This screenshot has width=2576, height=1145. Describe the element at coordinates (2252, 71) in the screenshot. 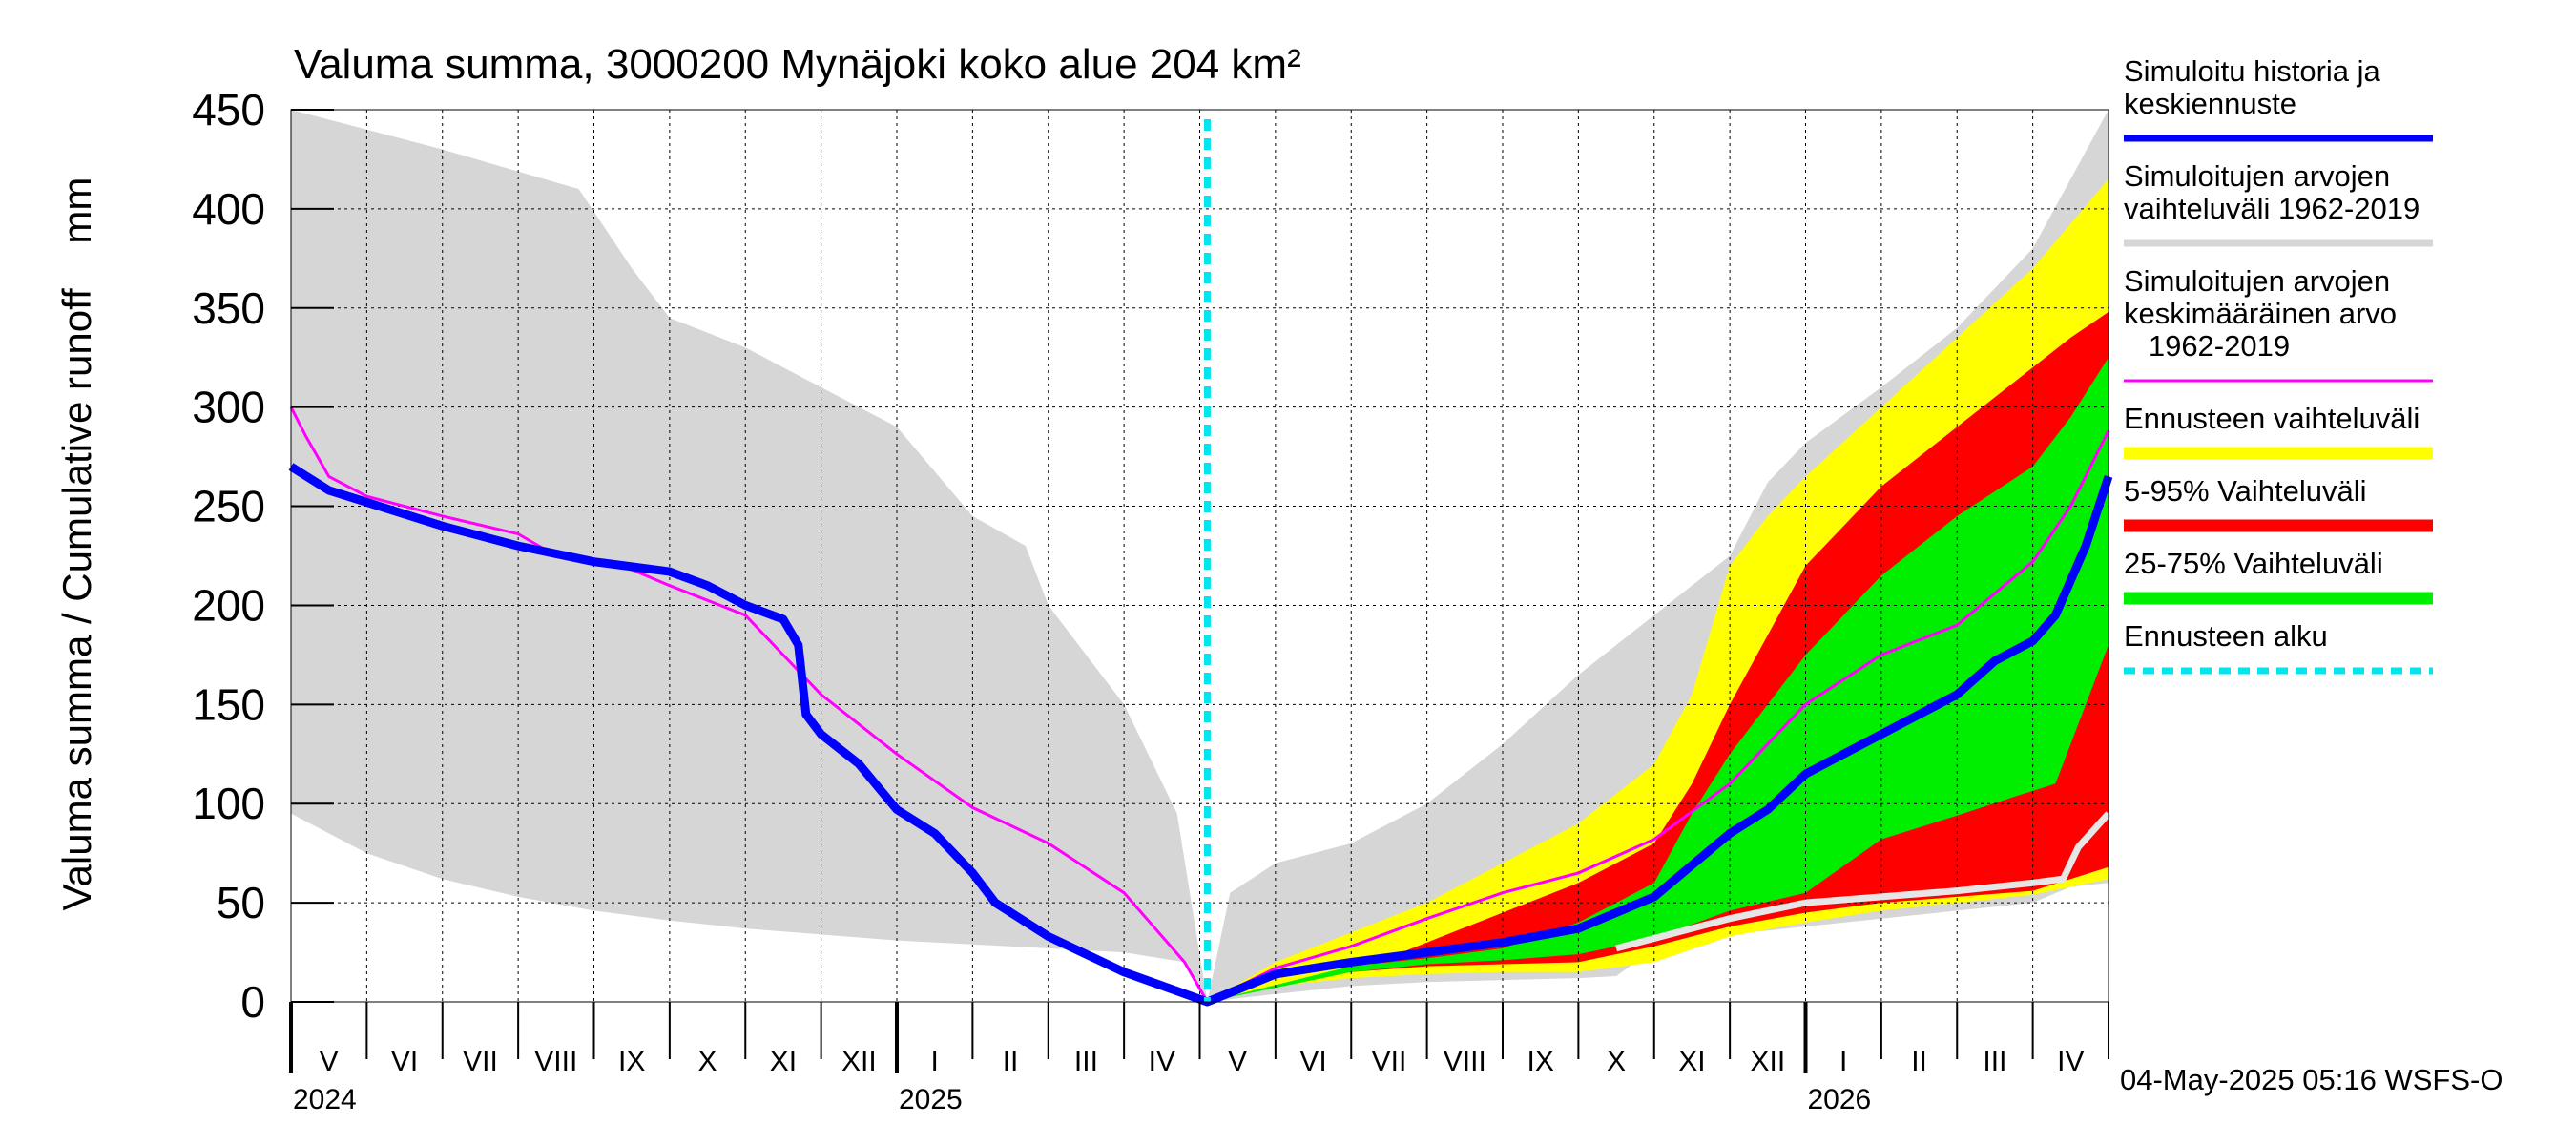

I see `legend-item-label: Simuloitu historia ja` at that location.